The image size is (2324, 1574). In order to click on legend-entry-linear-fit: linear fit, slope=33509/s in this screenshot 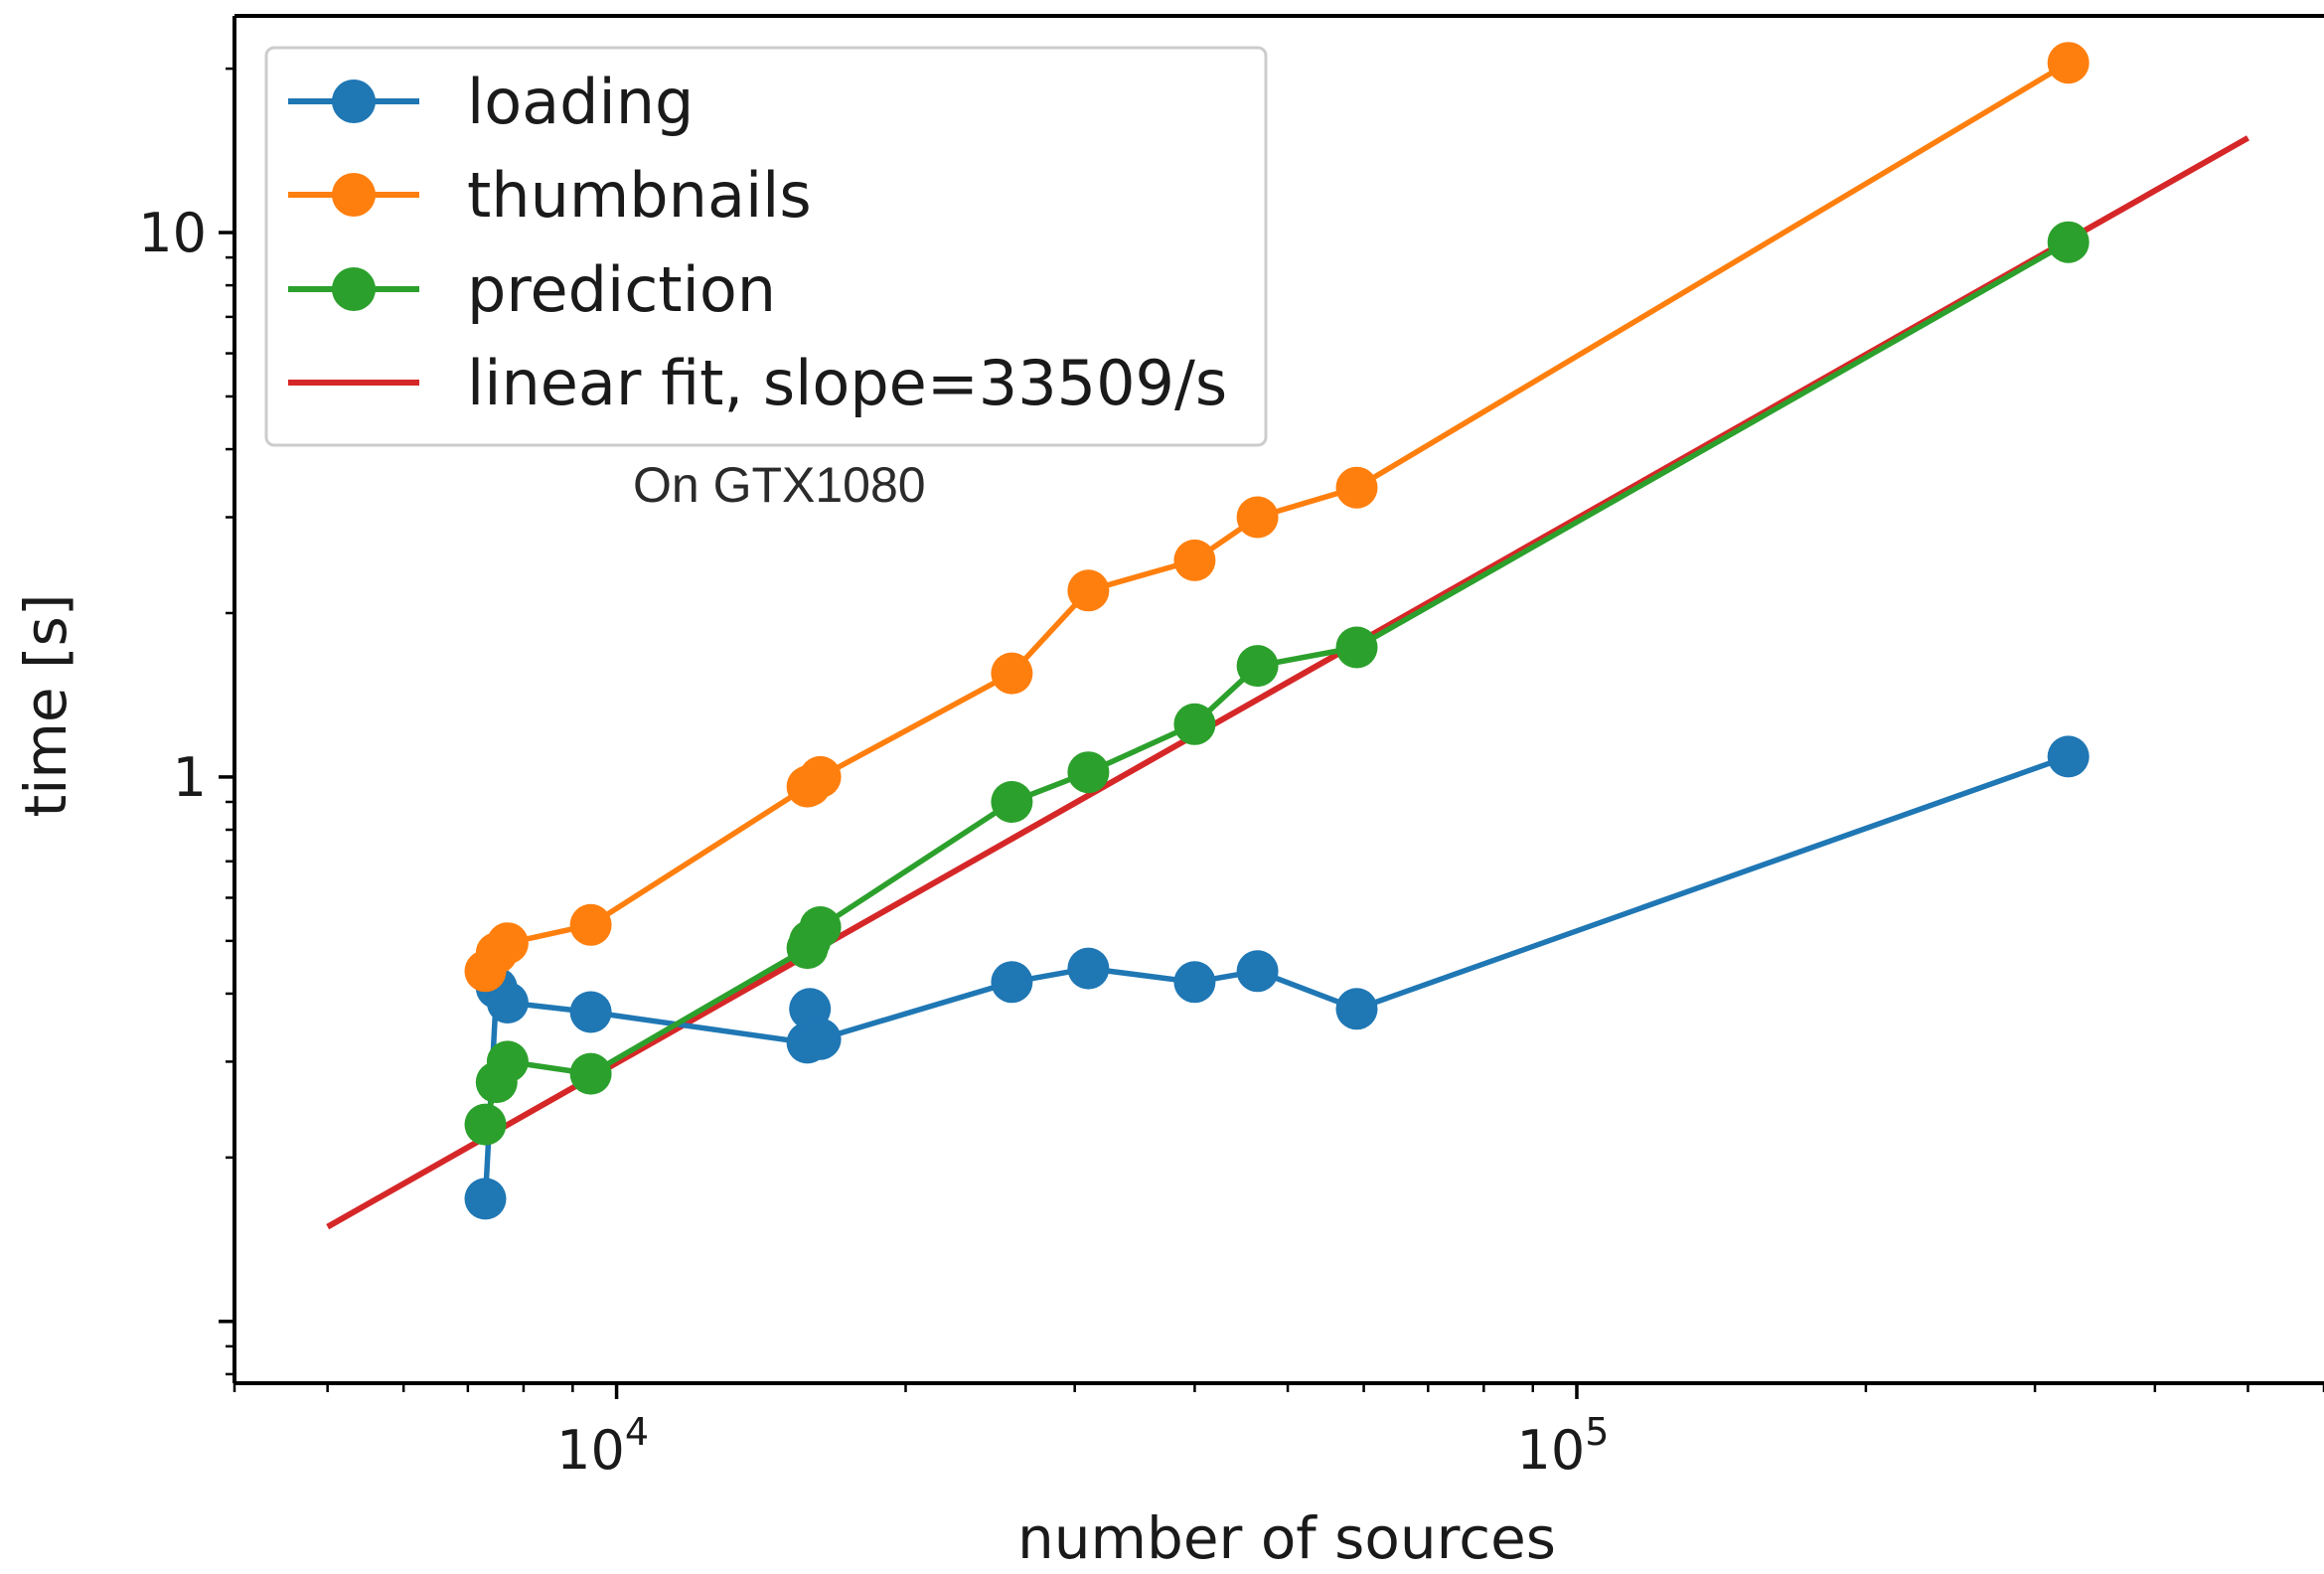, I will do `click(757, 383)`.